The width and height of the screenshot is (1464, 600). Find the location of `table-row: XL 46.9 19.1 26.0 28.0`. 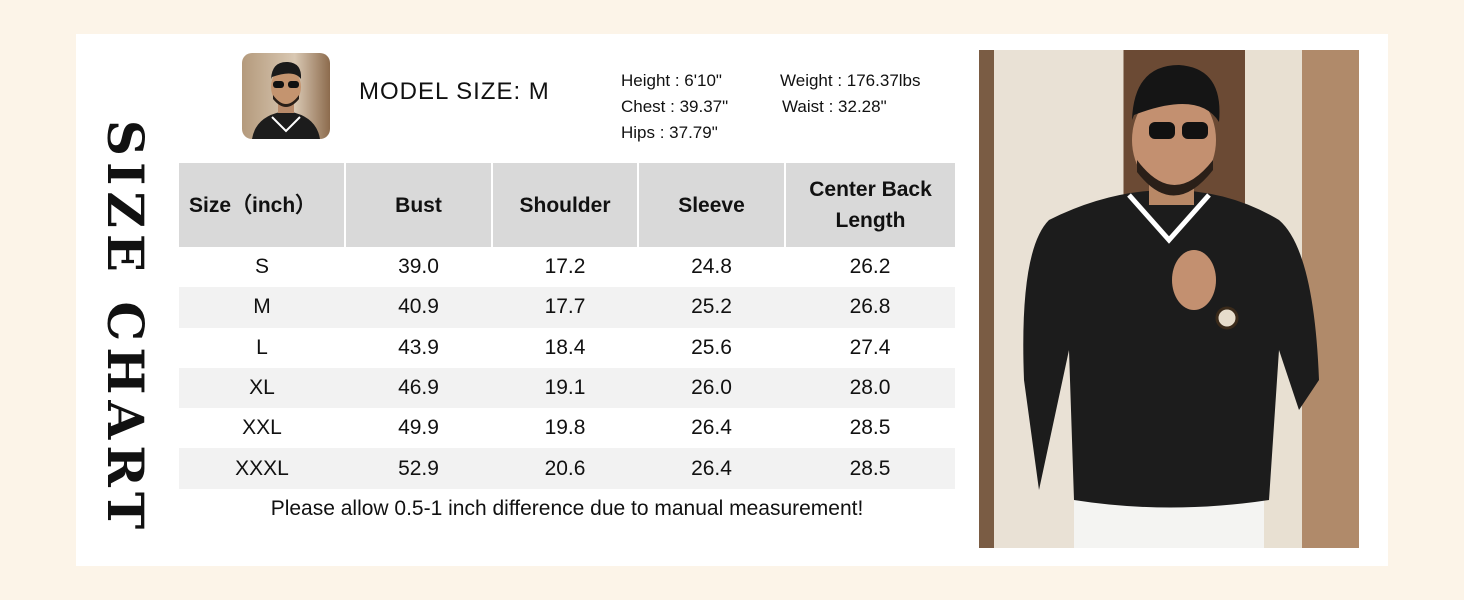

table-row: XL 46.9 19.1 26.0 28.0 is located at coordinates (567, 388).